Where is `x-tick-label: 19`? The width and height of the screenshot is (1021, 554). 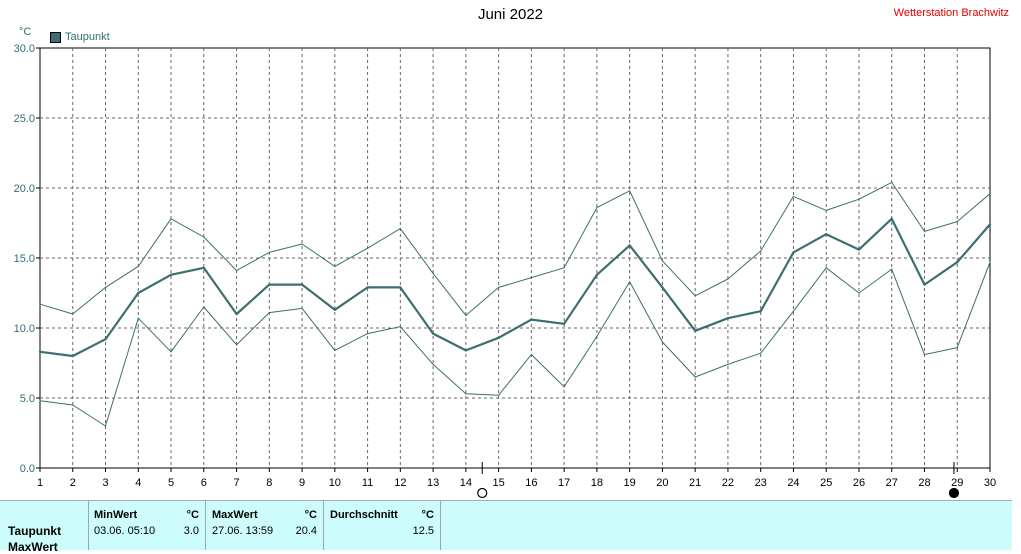
x-tick-label: 19 is located at coordinates (630, 483).